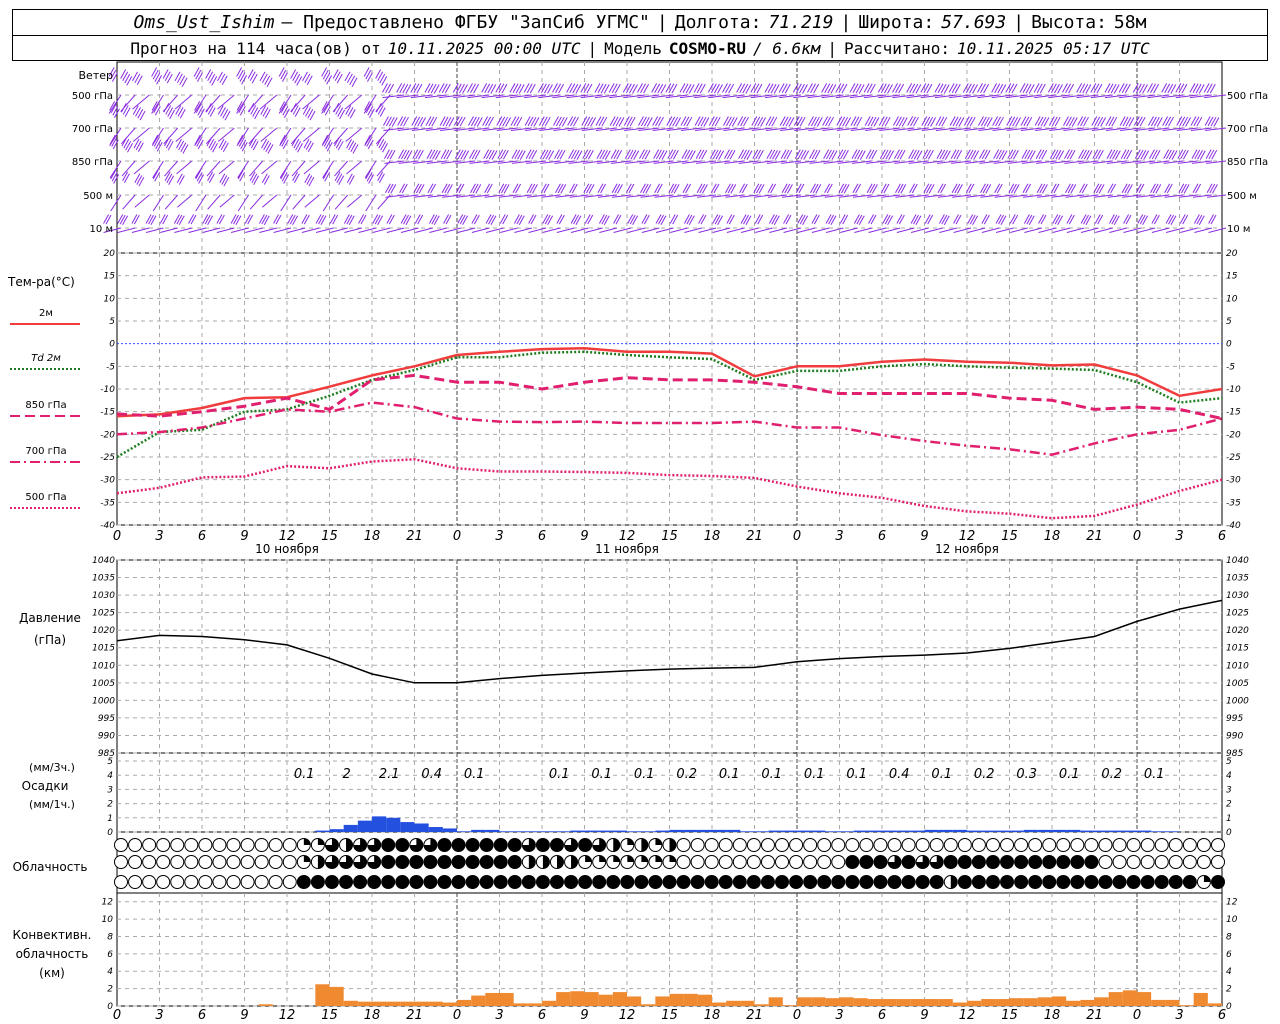  What do you see at coordinates (627, 1015) in the screenshot?
I see `time-tick-label-bottom: 12` at bounding box center [627, 1015].